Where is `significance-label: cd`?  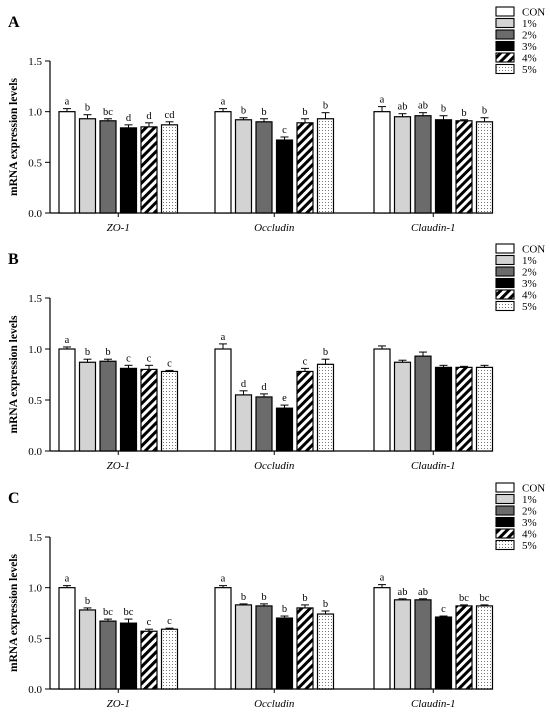
significance-label: cd is located at coordinates (170, 115).